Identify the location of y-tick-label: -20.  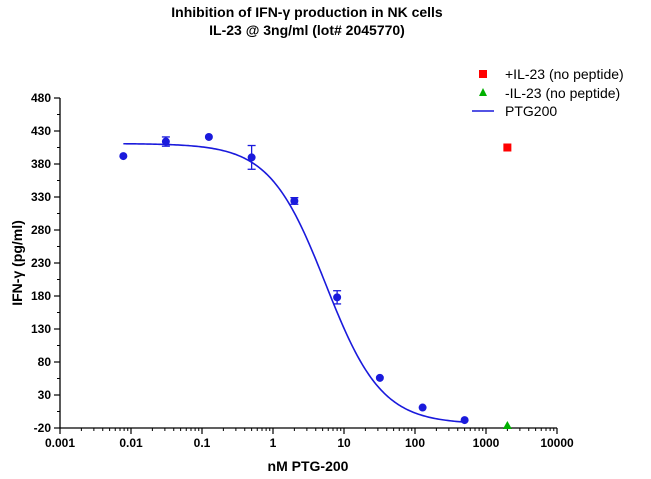
(43, 428).